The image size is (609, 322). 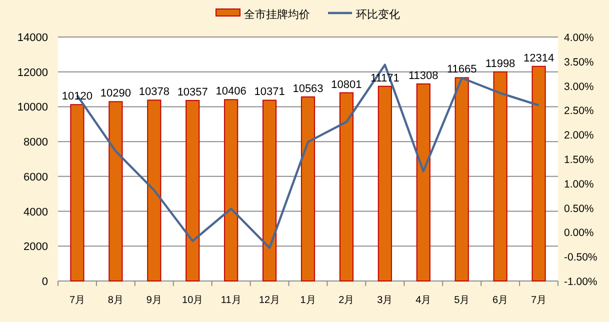 What do you see at coordinates (193, 300) in the screenshot?
I see `x-tick-label: 10月` at bounding box center [193, 300].